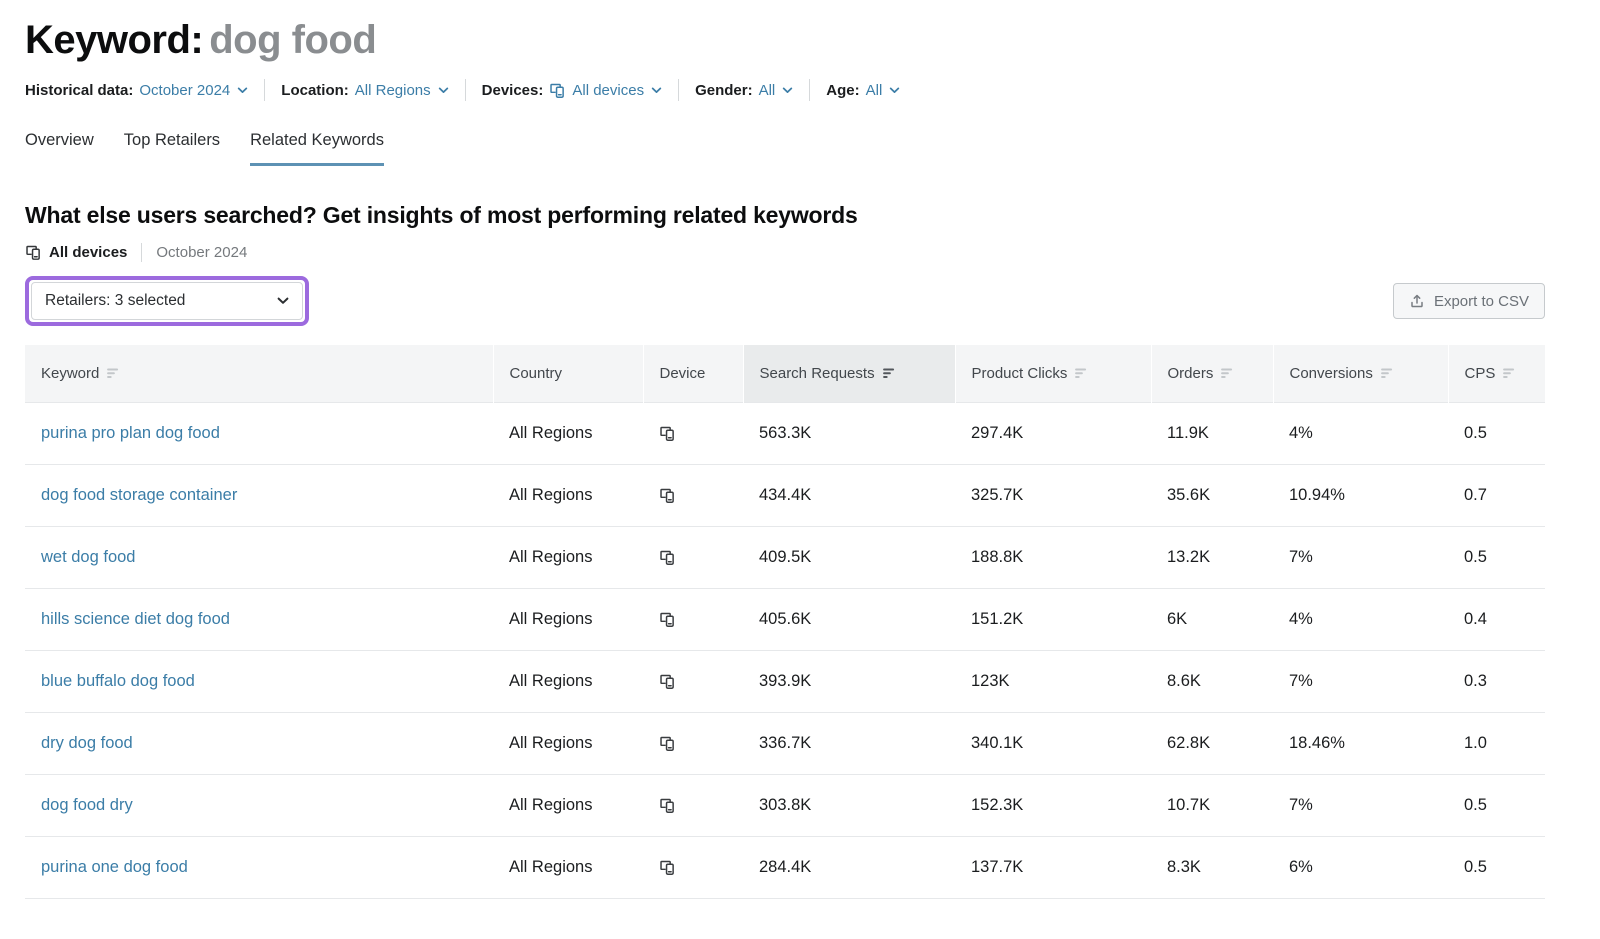 This screenshot has height=939, width=1600. What do you see at coordinates (259, 867) in the screenshot?
I see `keyword-cell: purina one dog food` at bounding box center [259, 867].